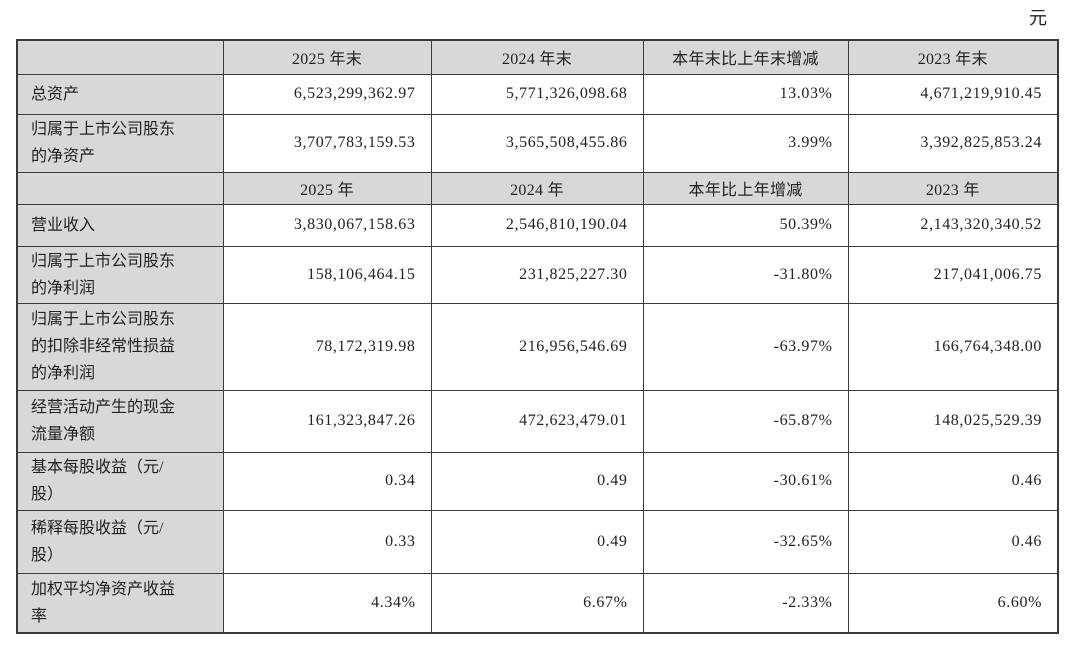  I want to click on table-row-diluted-eps: 稀释每股收益（元/ 股） 0.33 0.49 -32.65% 0.46, so click(537, 541).